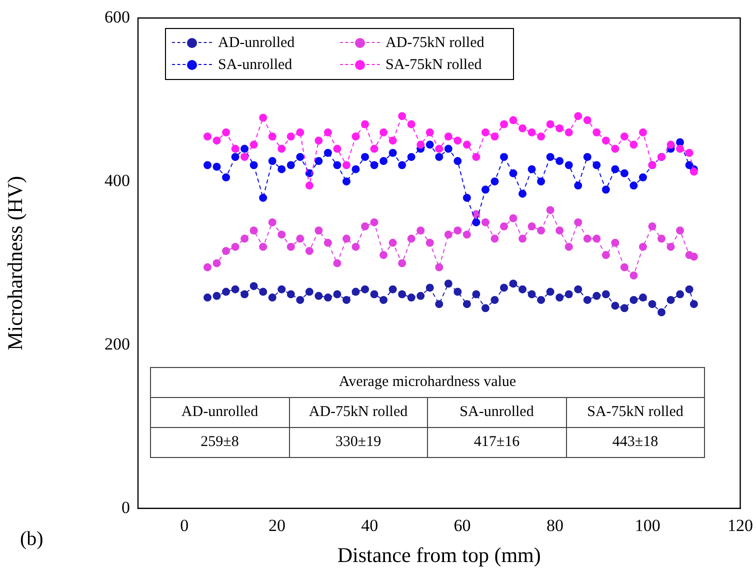  I want to click on annotation: Average microhardness value, so click(427, 383).